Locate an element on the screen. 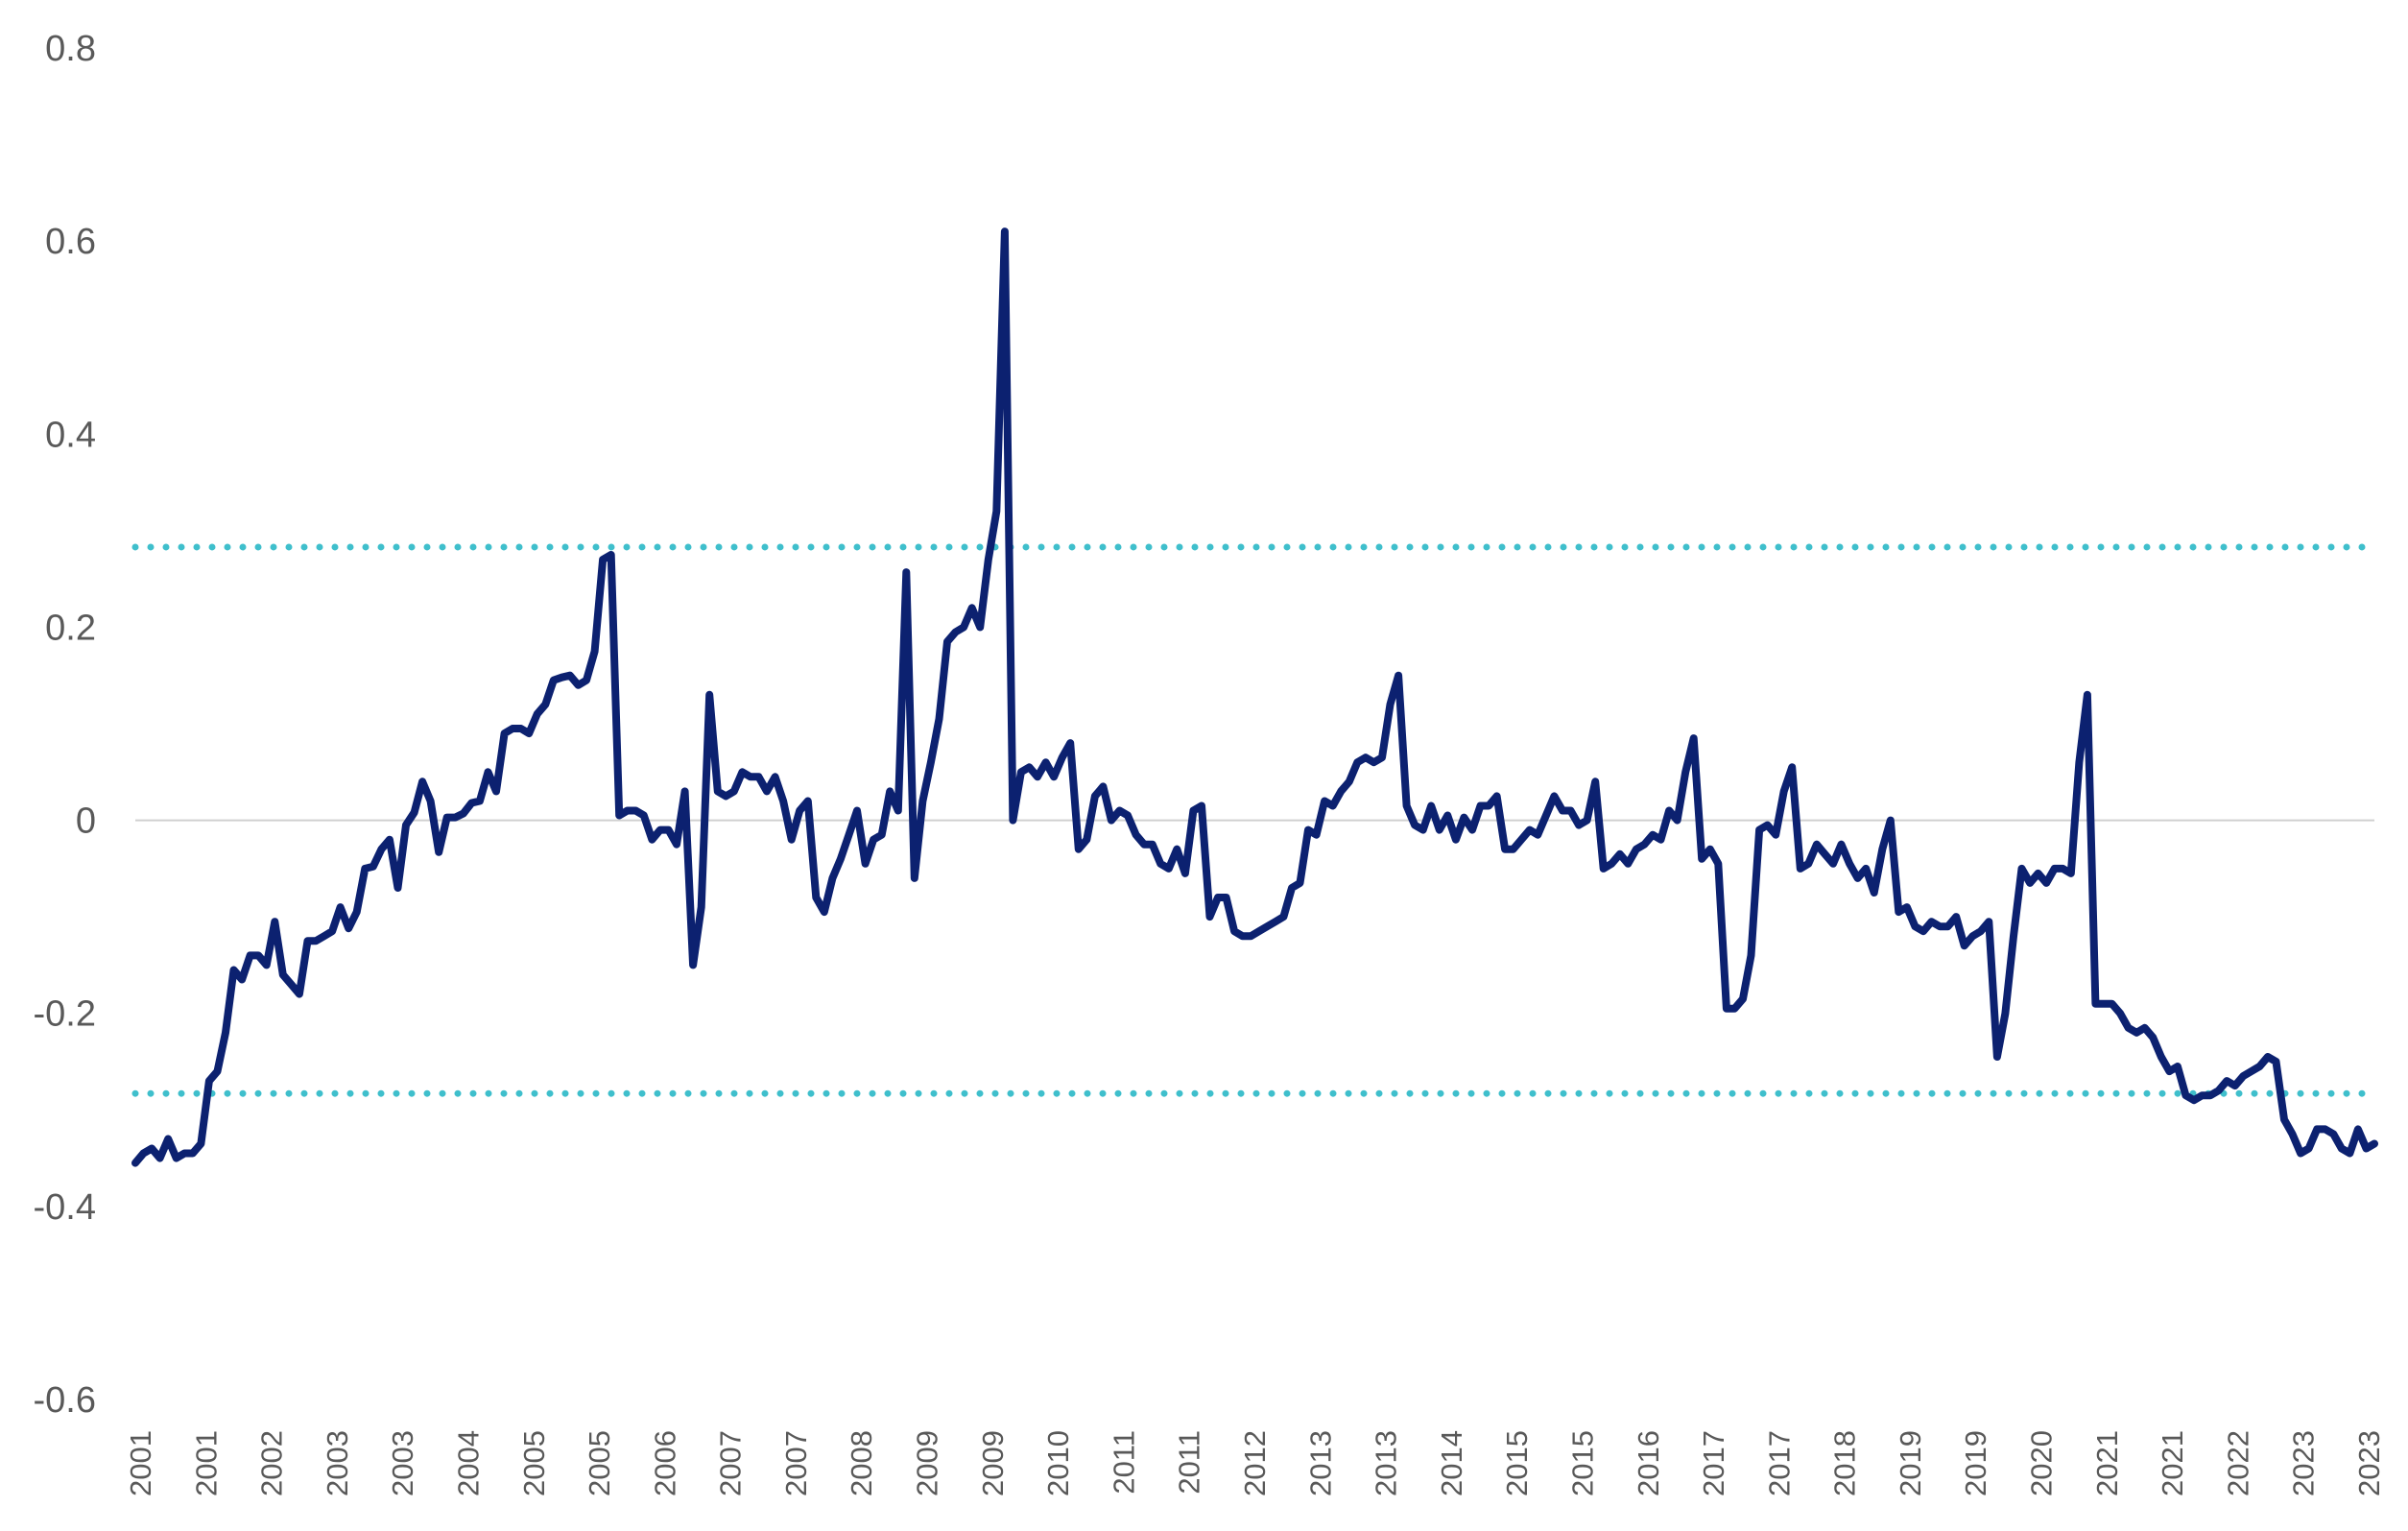 The height and width of the screenshot is (1531, 2408). x-tick-label: 2022 is located at coordinates (2237, 1463).